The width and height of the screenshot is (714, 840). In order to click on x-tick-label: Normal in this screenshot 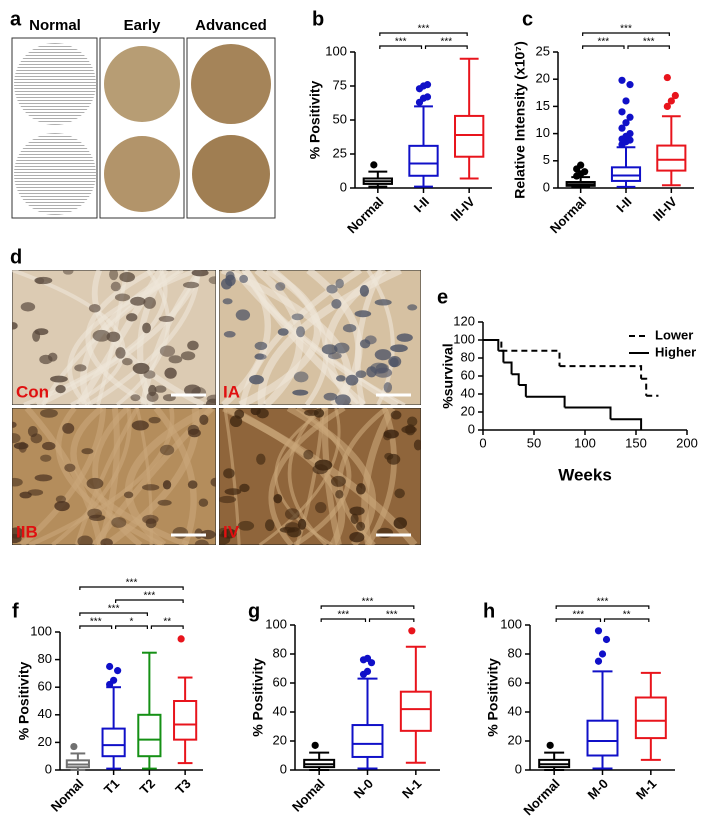, I will do `click(568, 215)`.